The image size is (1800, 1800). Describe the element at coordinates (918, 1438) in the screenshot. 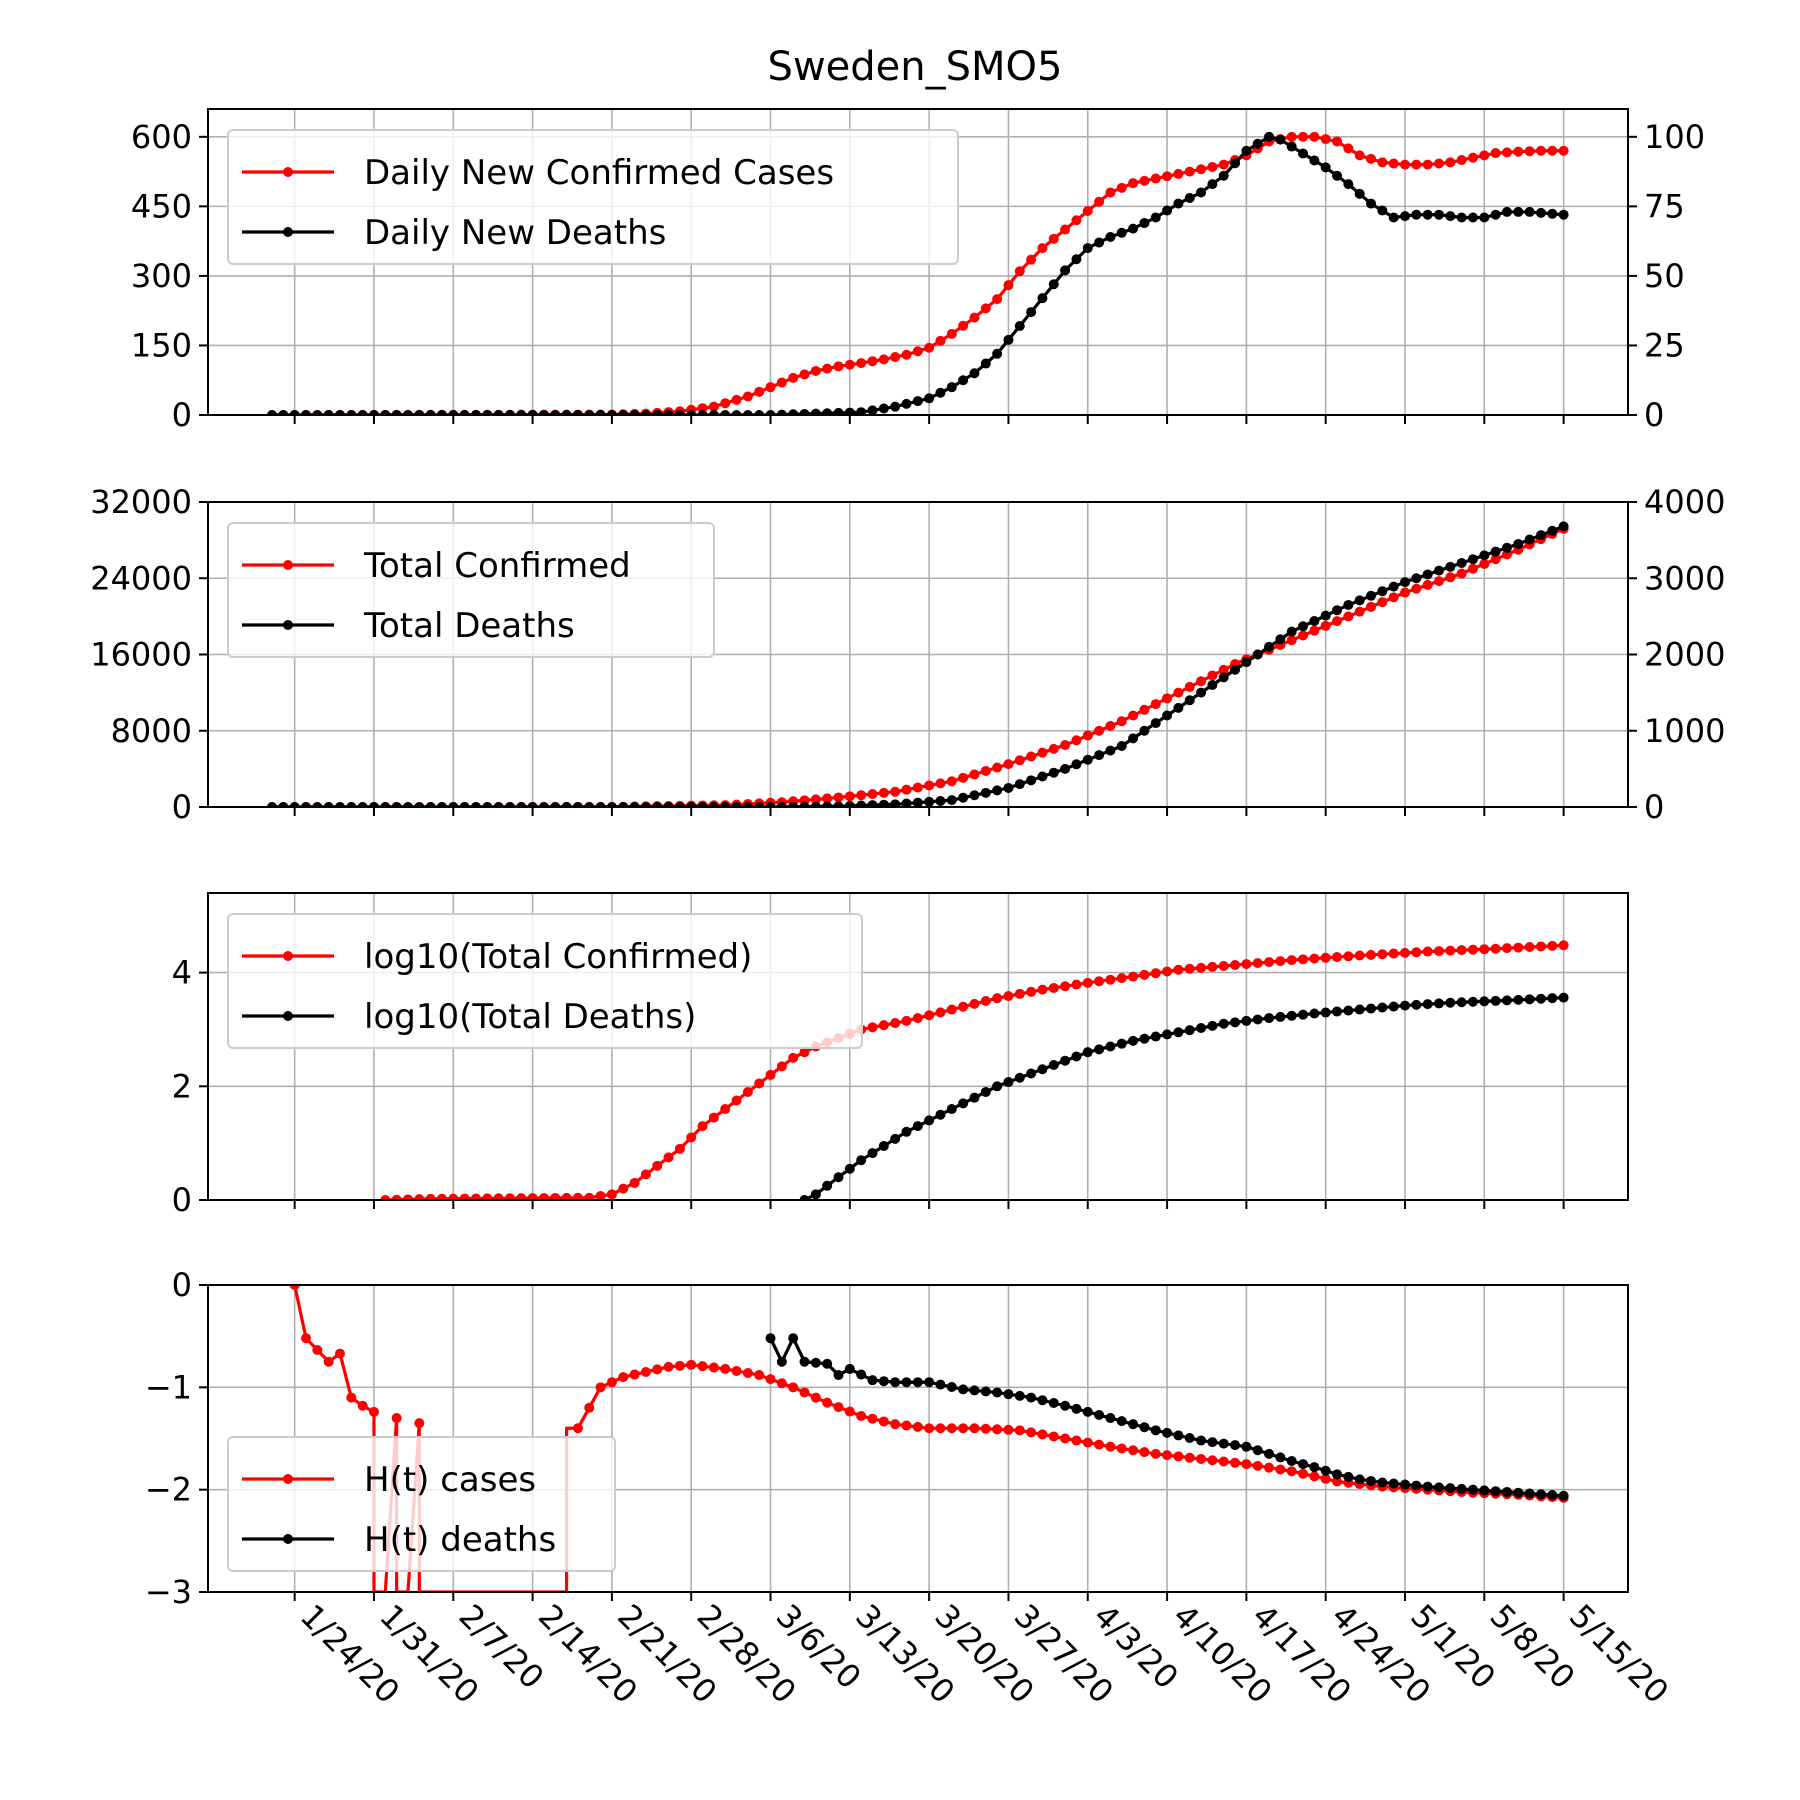

I see `axes-frame` at that location.